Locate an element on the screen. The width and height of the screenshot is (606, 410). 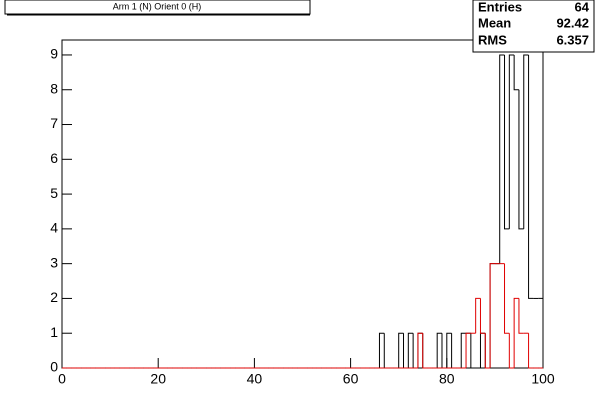
y-tick-label: 3 is located at coordinates (54, 262).